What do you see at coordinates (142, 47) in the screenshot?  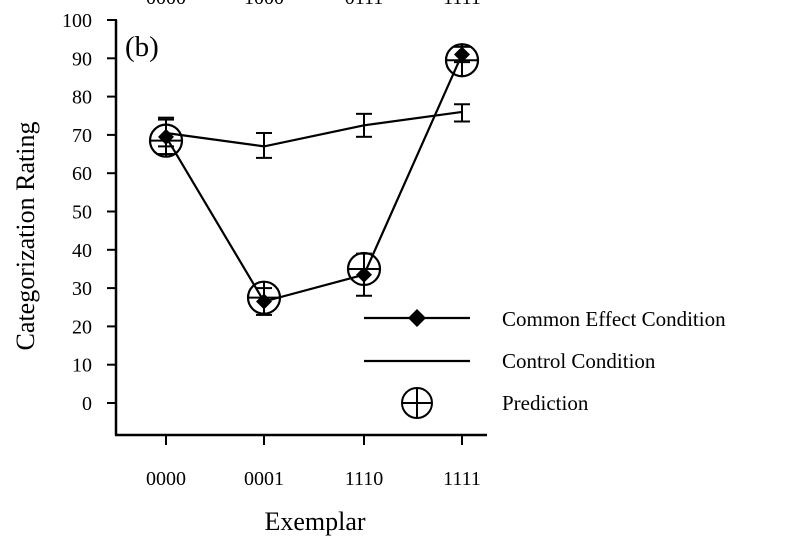 I see `panel-label: (b)` at bounding box center [142, 47].